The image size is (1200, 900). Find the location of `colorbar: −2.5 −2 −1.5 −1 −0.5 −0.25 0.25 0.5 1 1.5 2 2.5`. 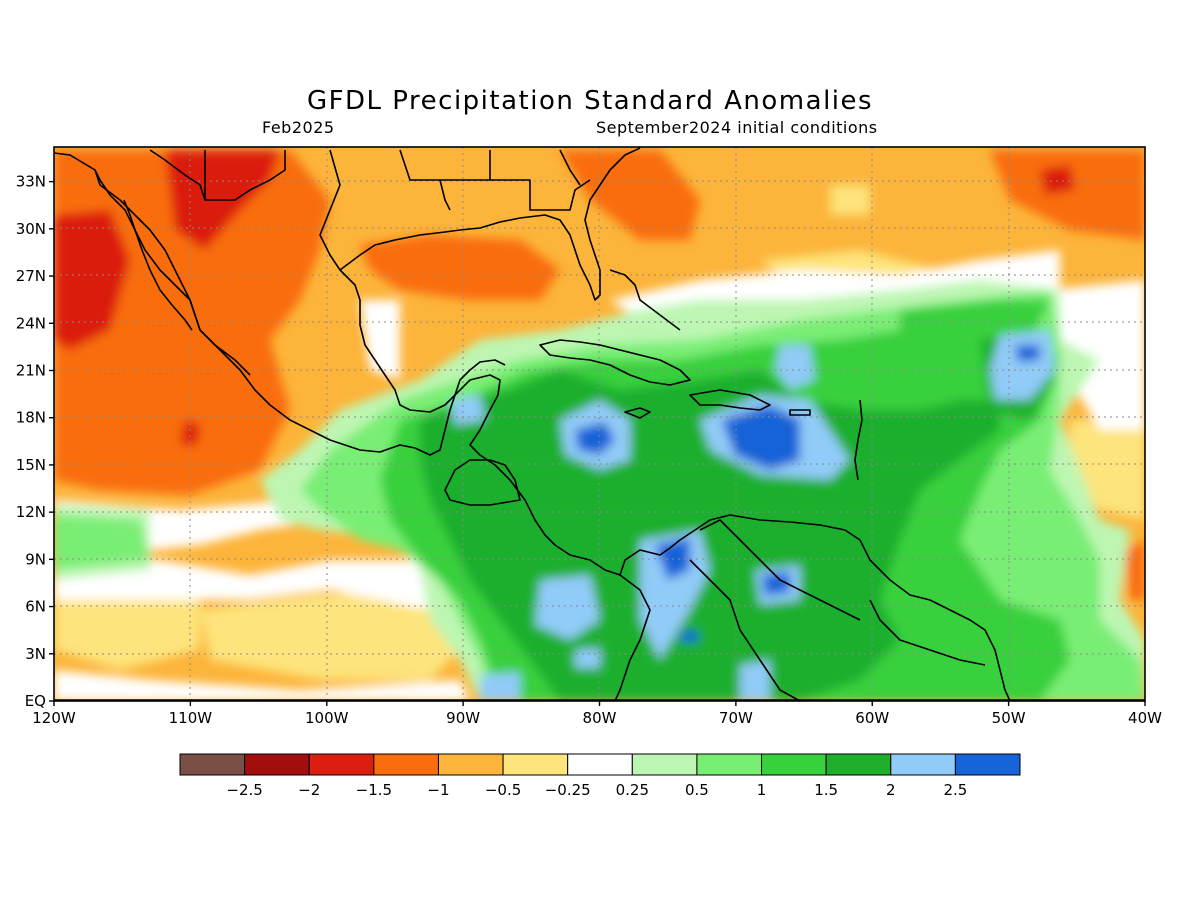

colorbar: −2.5 −2 −1.5 −1 −0.5 −0.25 0.25 0.5 1 1.5 2 2.5 is located at coordinates (600, 776).